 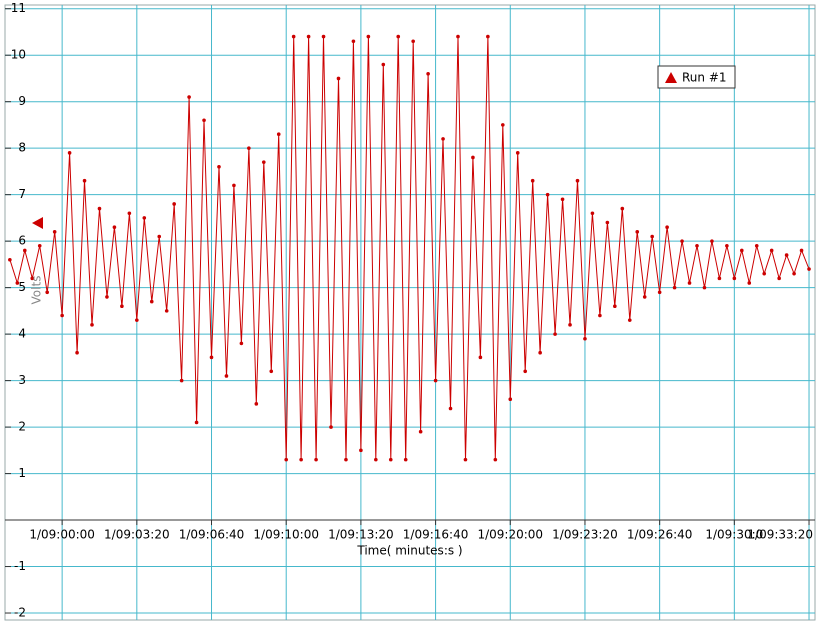 What do you see at coordinates (286, 535) in the screenshot?
I see `x-tick-label: 1/09:10:00` at bounding box center [286, 535].